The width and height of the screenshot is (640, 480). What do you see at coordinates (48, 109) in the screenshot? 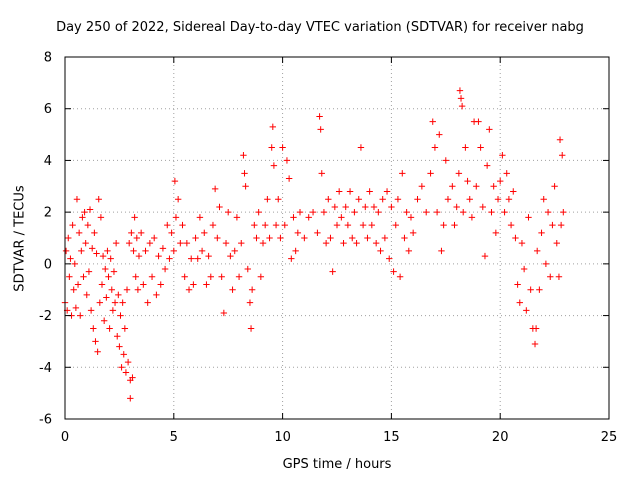
I see `y-tick-label: 6` at bounding box center [48, 109].